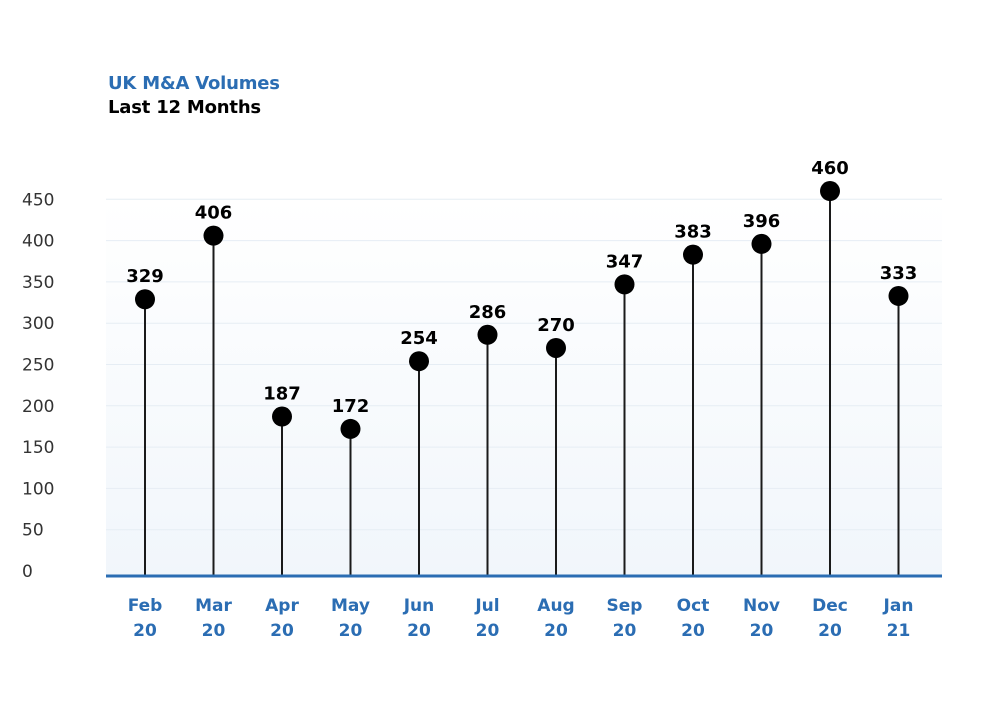 The image size is (1008, 709). Describe the element at coordinates (194, 96) in the screenshot. I see `chart-title-block: UK M&A Volumes Last 12 Months` at that location.